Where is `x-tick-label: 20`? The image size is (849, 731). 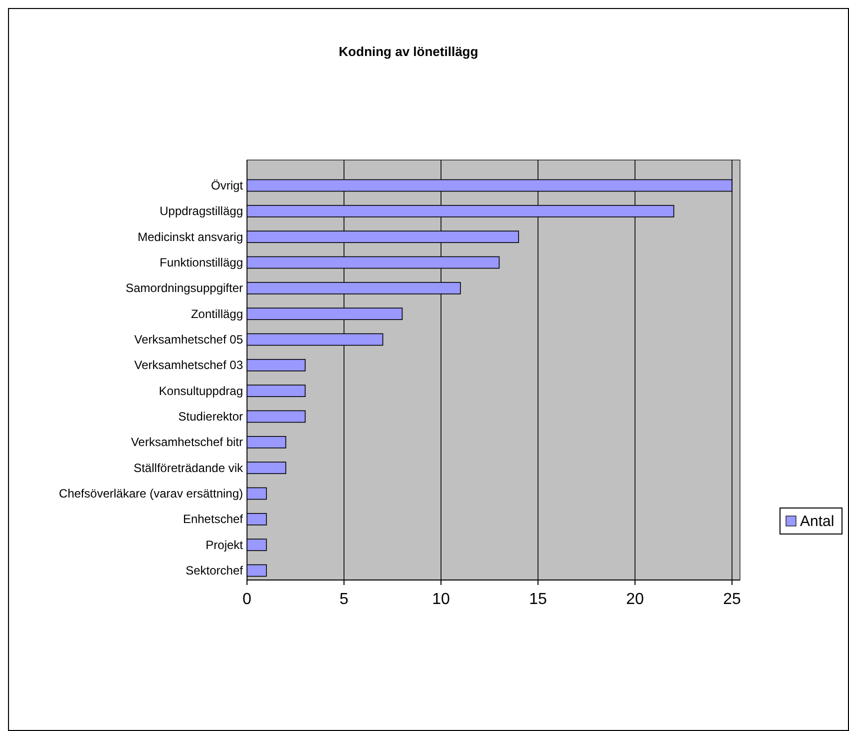 x-tick-label: 20 is located at coordinates (635, 599).